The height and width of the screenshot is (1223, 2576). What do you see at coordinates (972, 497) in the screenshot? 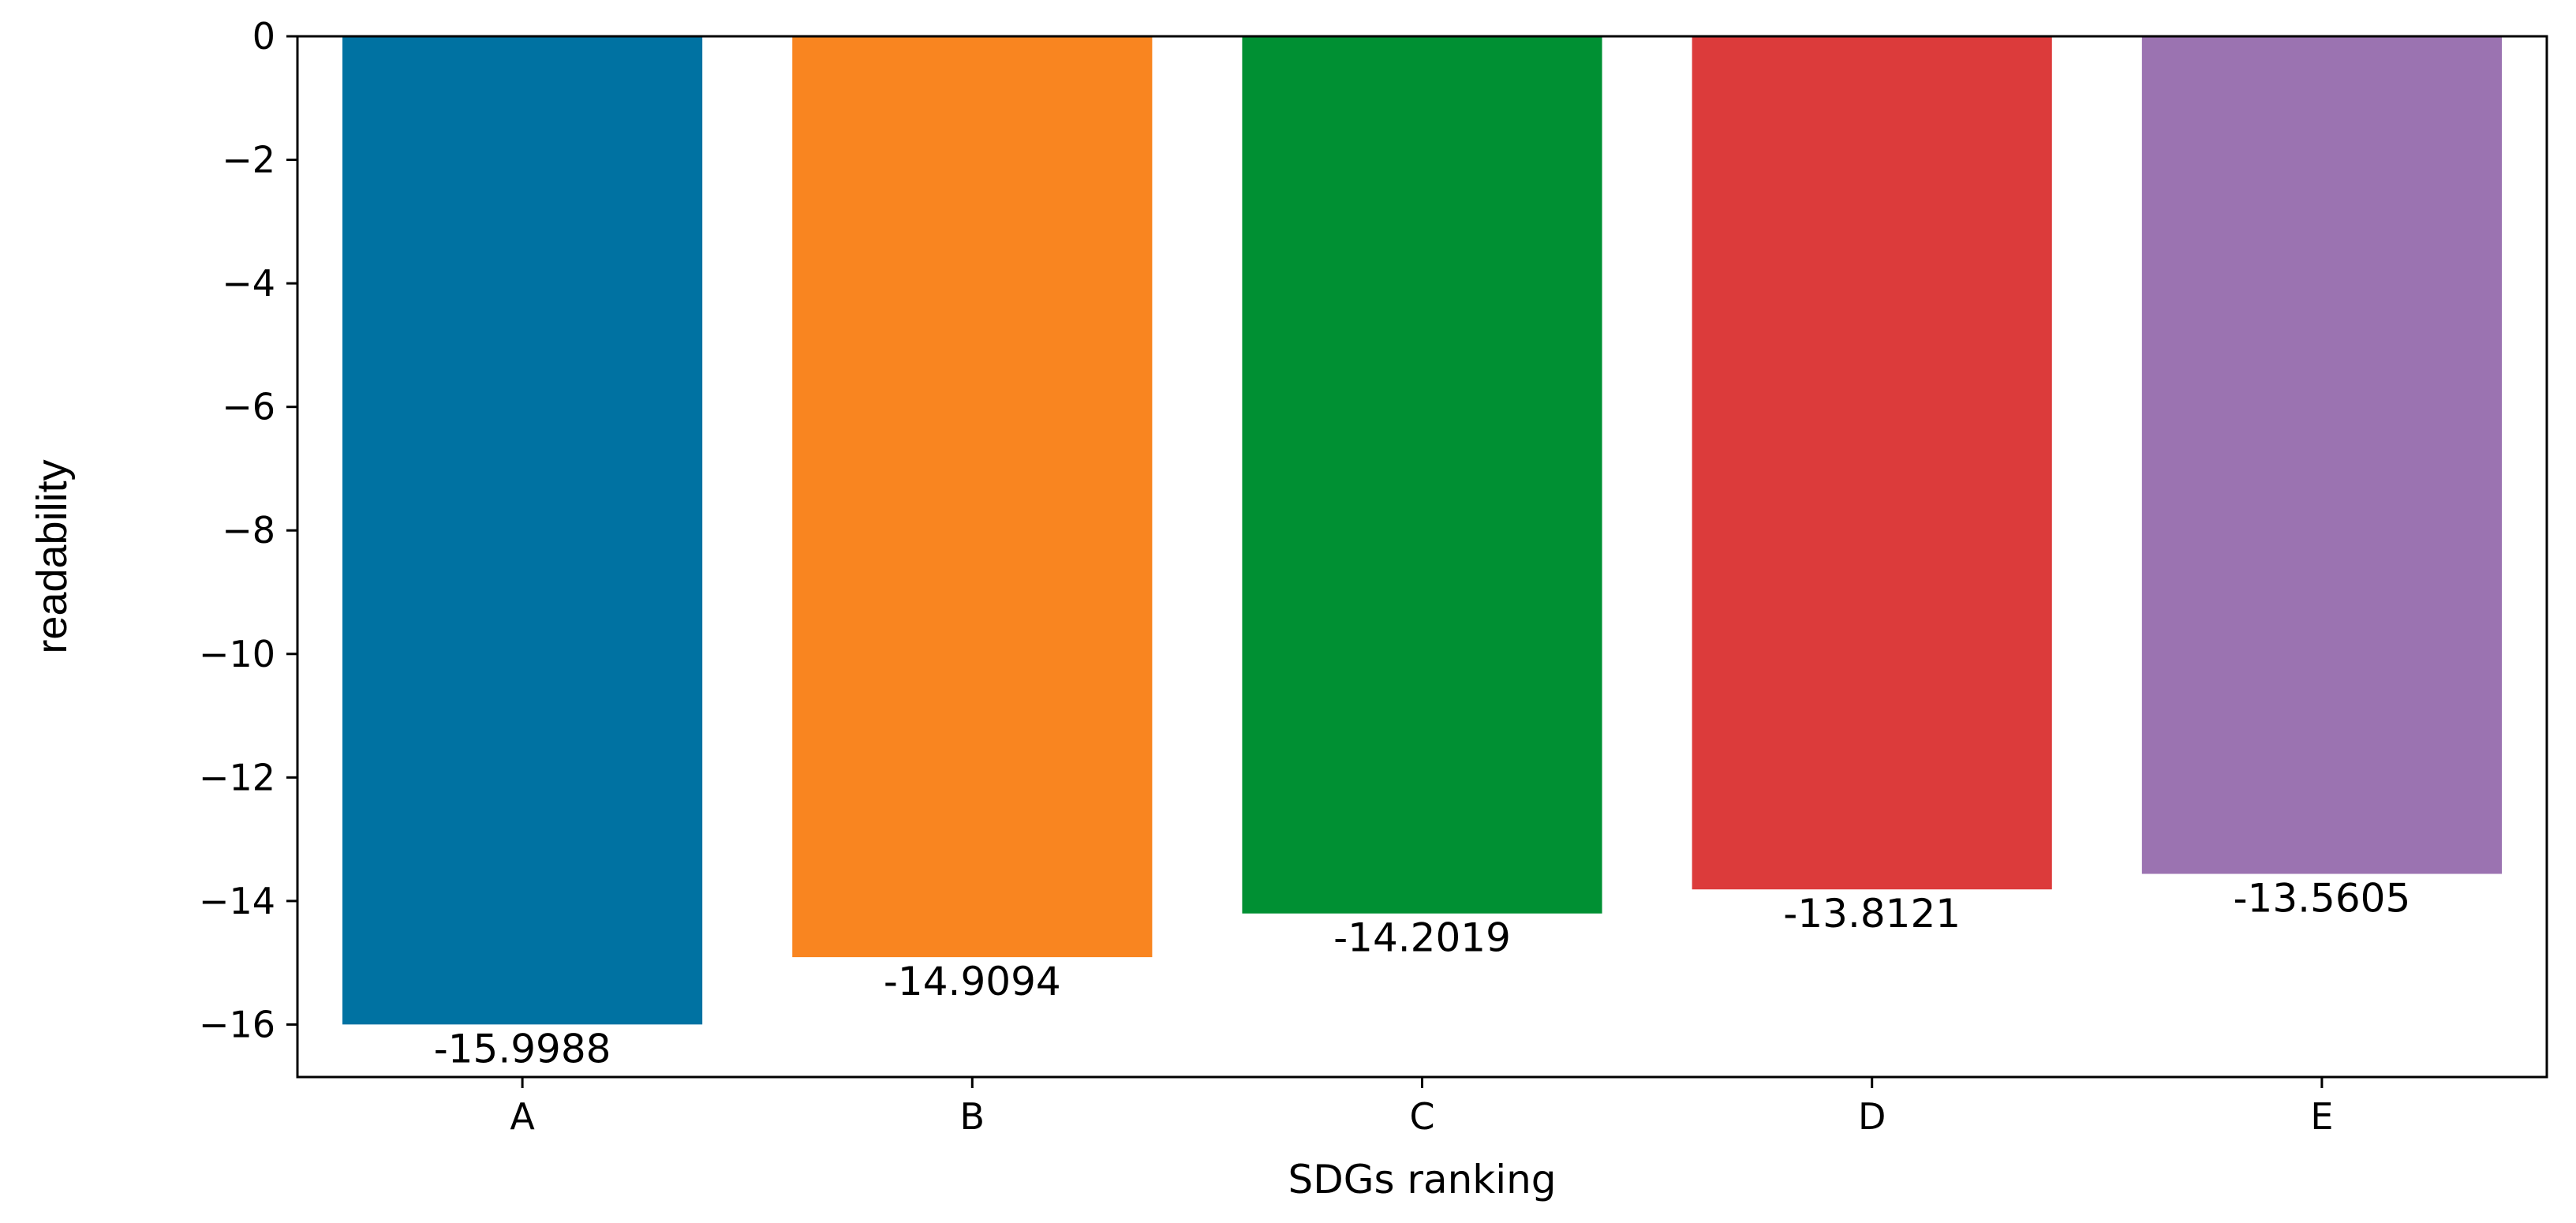
I see `bar-B` at bounding box center [972, 497].